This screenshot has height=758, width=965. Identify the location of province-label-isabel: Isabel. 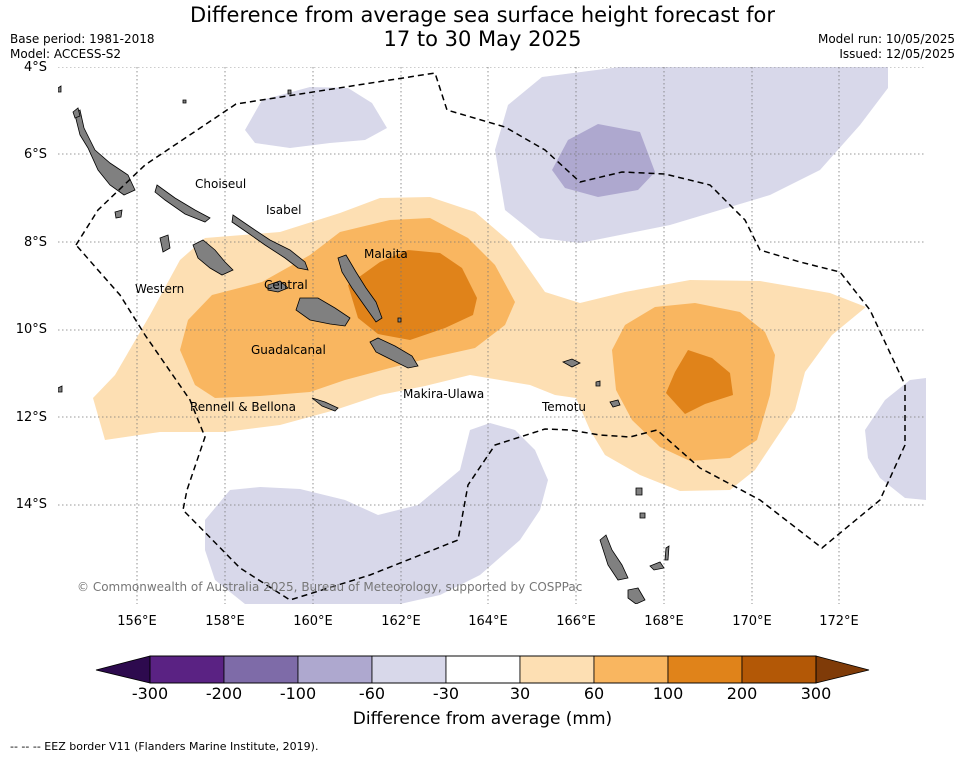
(284, 210).